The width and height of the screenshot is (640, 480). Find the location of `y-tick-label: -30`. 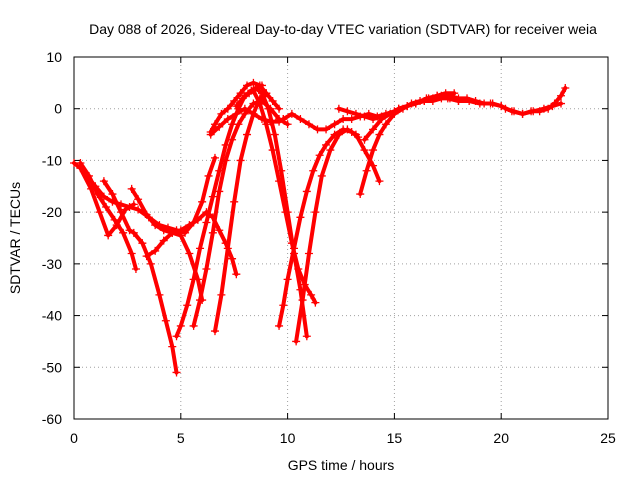

y-tick-label: -30 is located at coordinates (52, 264).